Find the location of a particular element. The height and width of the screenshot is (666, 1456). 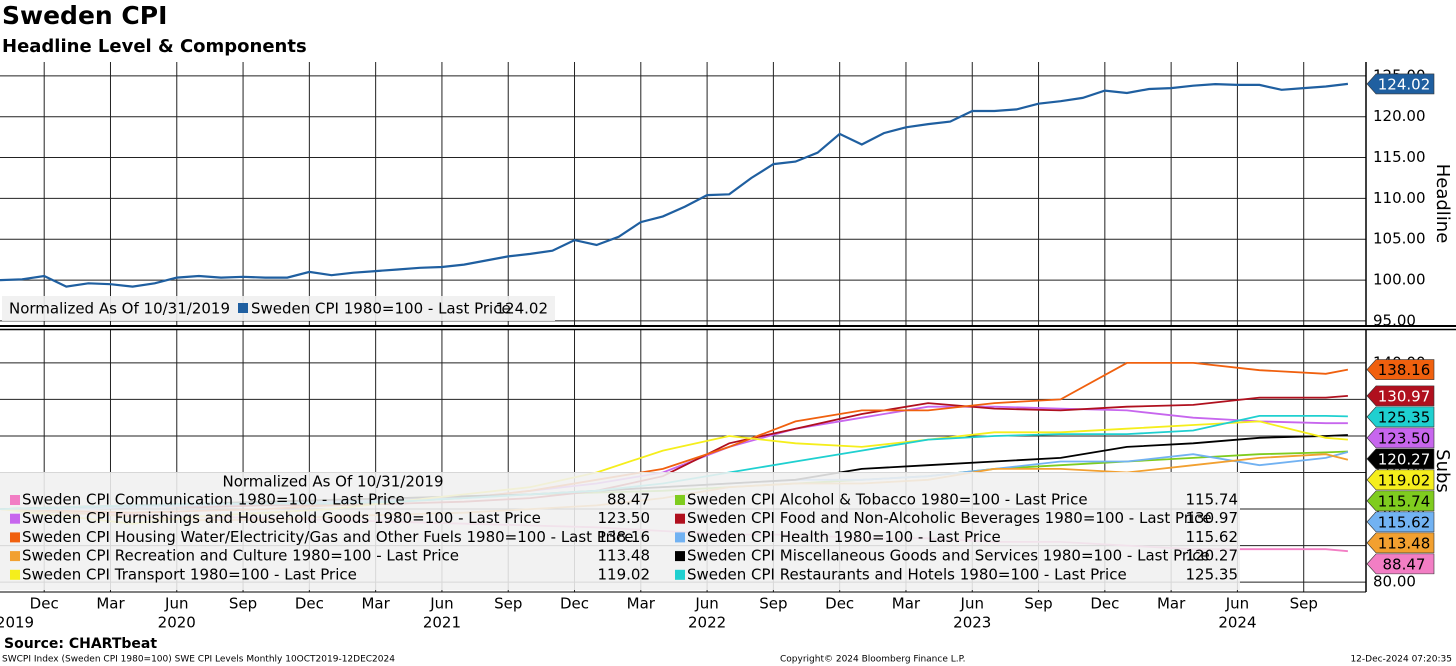

legend-box is located at coordinates (278, 308).